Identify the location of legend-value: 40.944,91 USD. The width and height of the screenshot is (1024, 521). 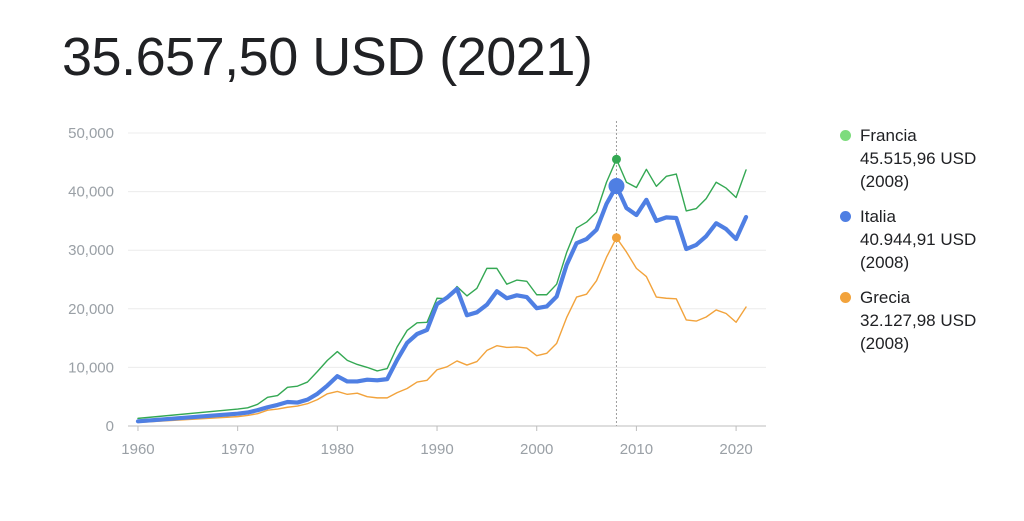
(918, 239).